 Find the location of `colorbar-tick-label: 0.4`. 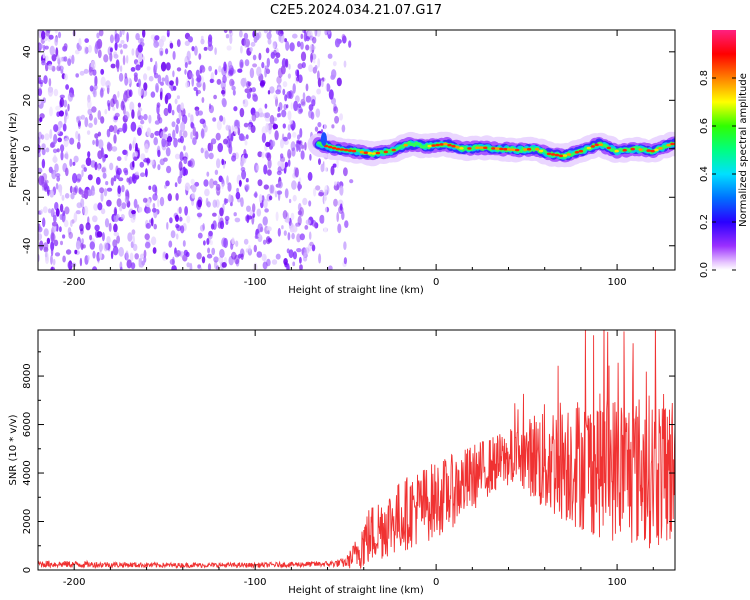

colorbar-tick-label: 0.4 is located at coordinates (704, 174).